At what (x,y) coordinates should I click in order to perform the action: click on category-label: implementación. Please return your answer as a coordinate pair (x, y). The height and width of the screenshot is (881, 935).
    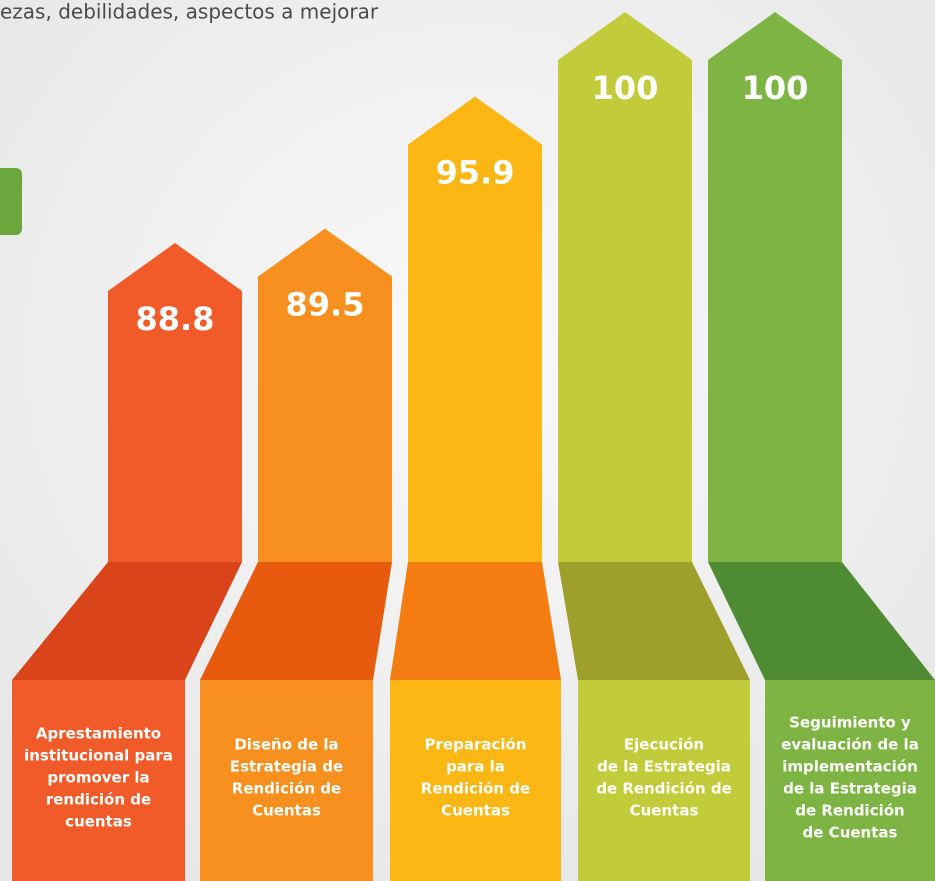
    Looking at the image, I should click on (850, 767).